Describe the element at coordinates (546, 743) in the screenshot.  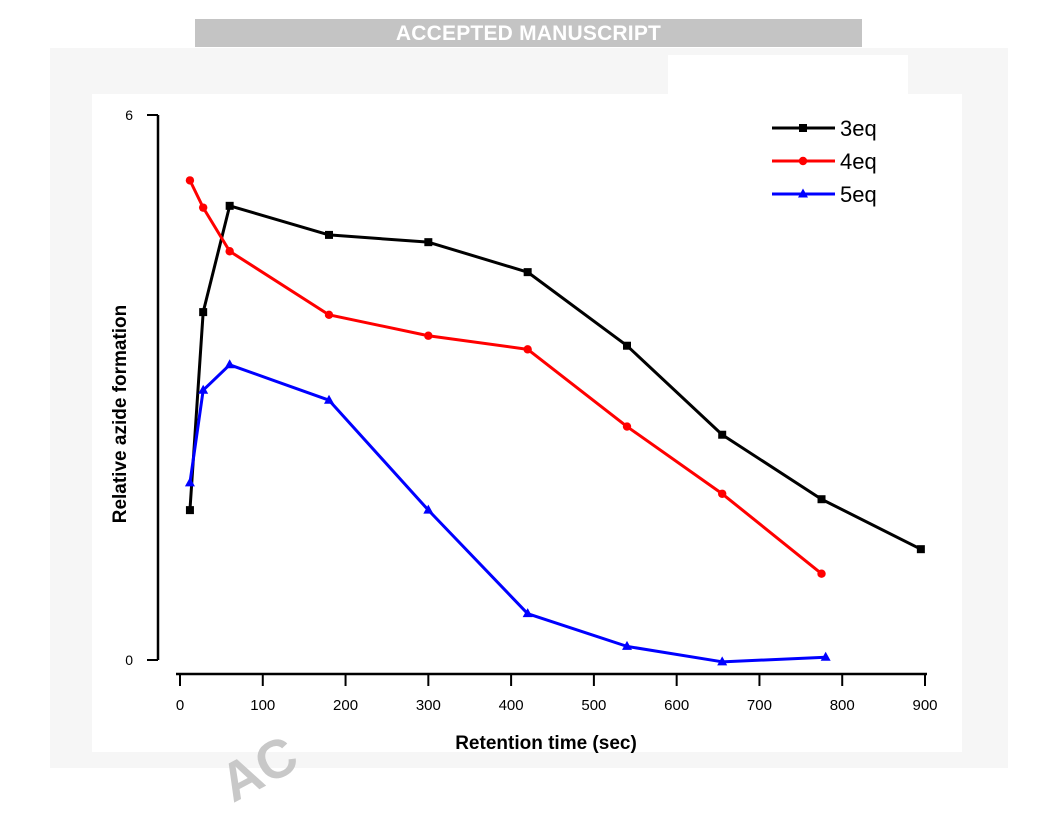
I see `x-axis-label: Retention time (sec)` at that location.